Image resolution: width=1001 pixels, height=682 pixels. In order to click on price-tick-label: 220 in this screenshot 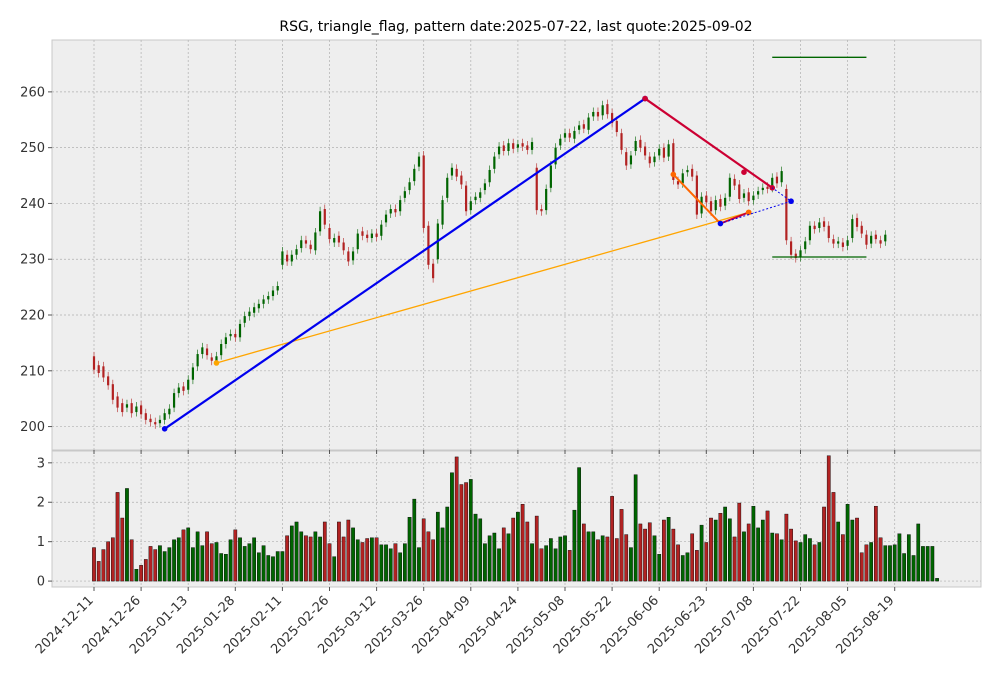, I will do `click(32, 316)`.